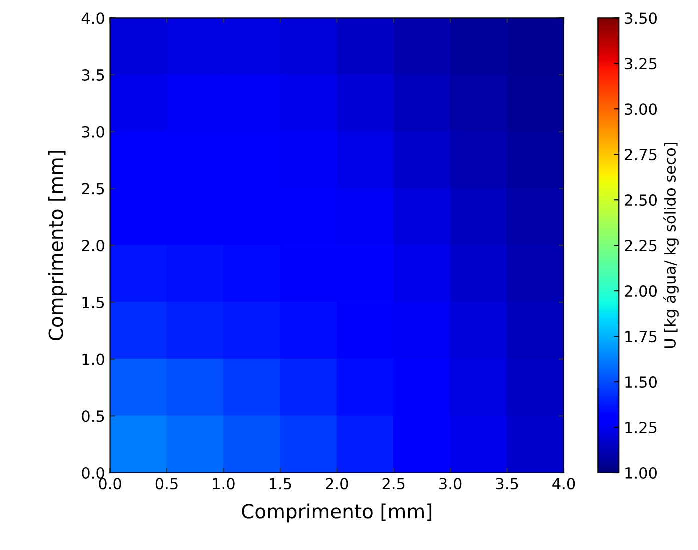  What do you see at coordinates (507, 484) in the screenshot?
I see `x-tick-label: 3.5` at bounding box center [507, 484].